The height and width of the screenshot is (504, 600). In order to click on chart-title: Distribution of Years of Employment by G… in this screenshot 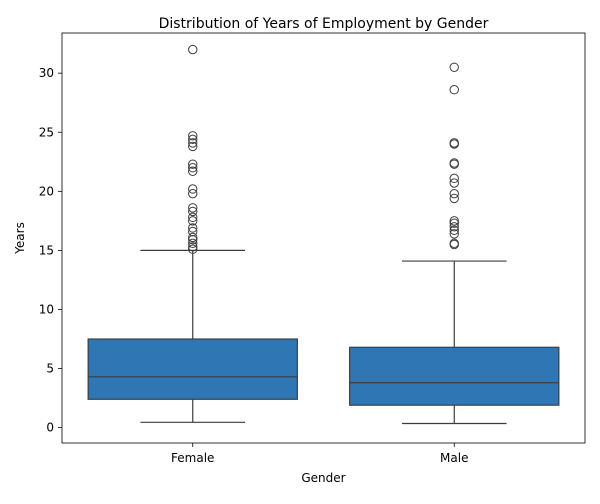, I will do `click(324, 24)`.